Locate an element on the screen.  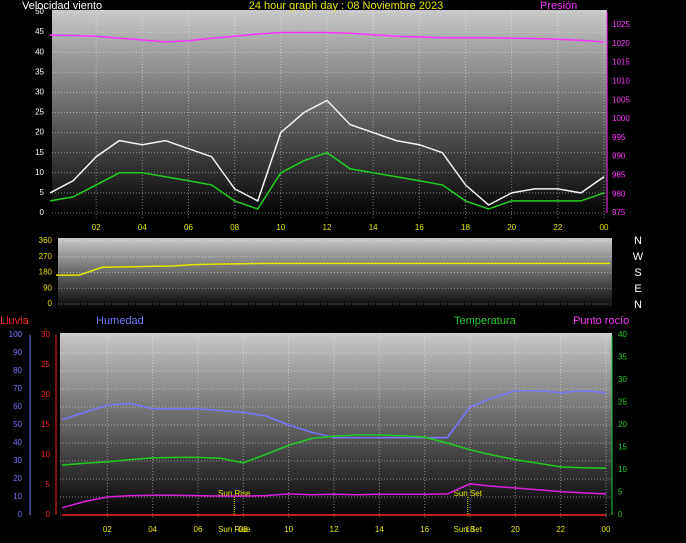
y-tick-label: 80 is located at coordinates (17, 370).